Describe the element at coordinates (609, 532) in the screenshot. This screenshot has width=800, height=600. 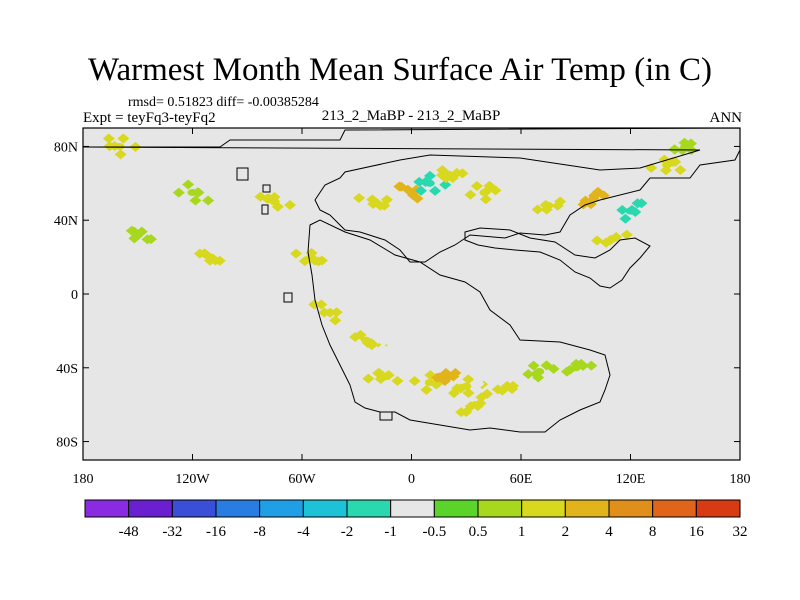
I see `colorbar-label: 4` at that location.